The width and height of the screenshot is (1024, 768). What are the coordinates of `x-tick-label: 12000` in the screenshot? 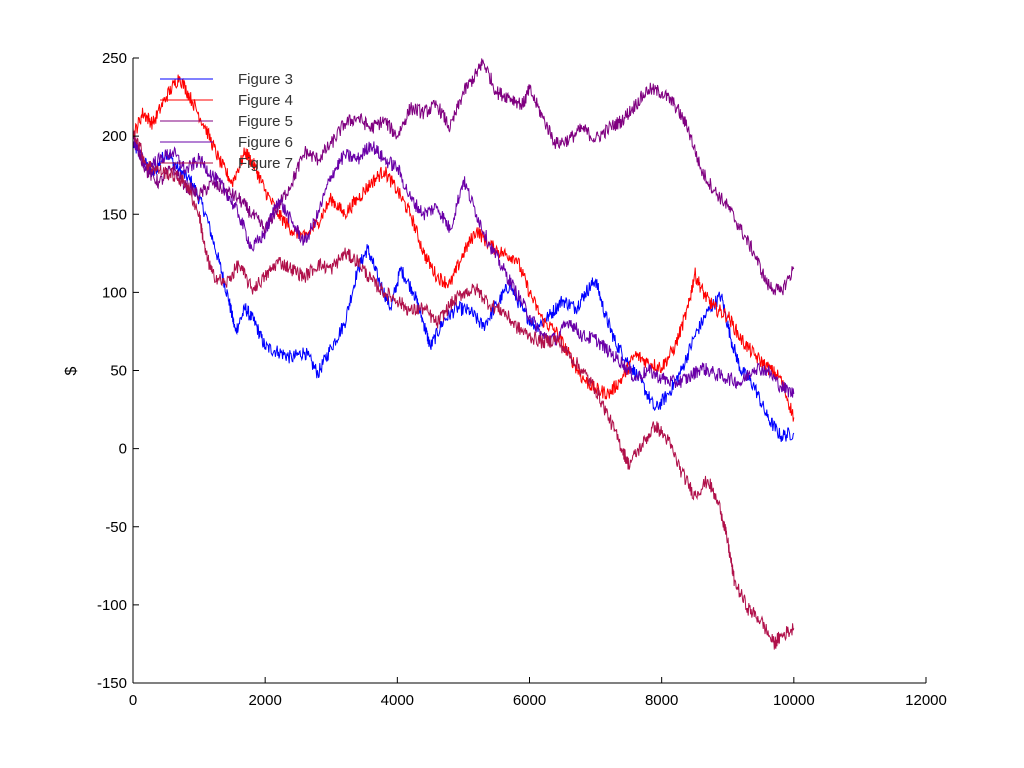 It's located at (926, 700).